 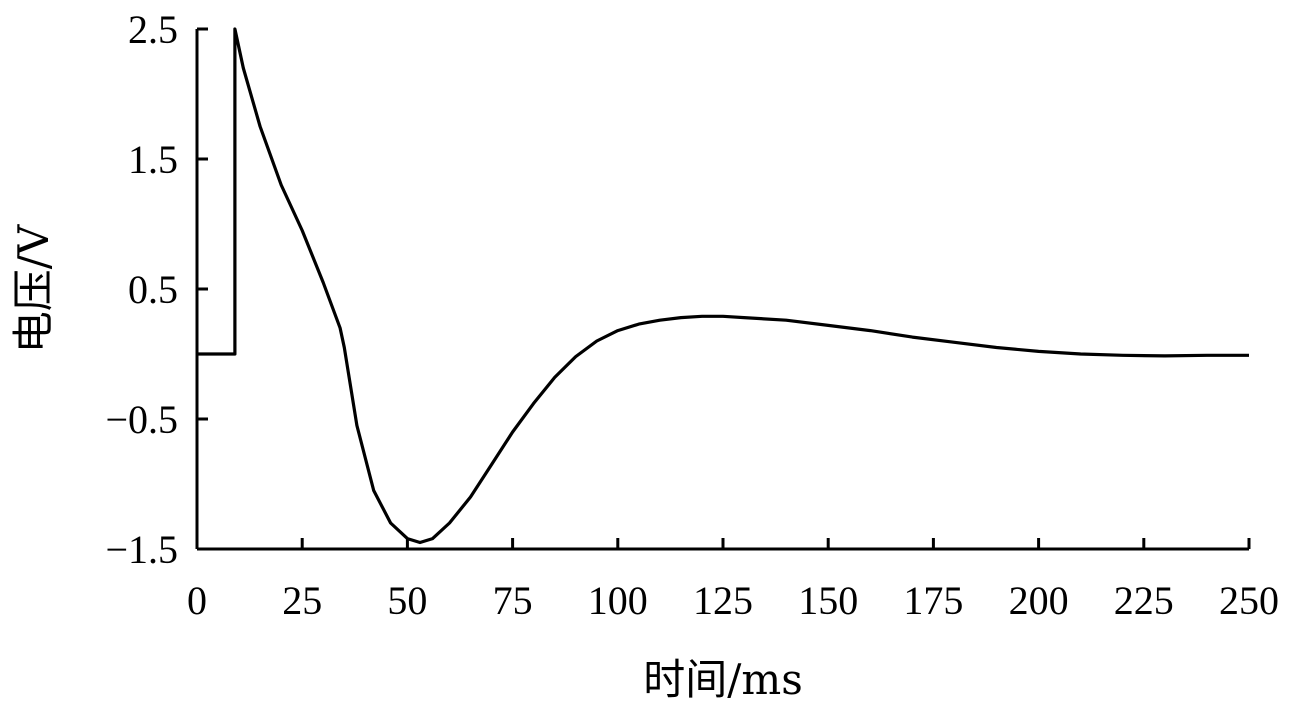 I want to click on y-tick-label: 0.5, so click(x=153, y=289).